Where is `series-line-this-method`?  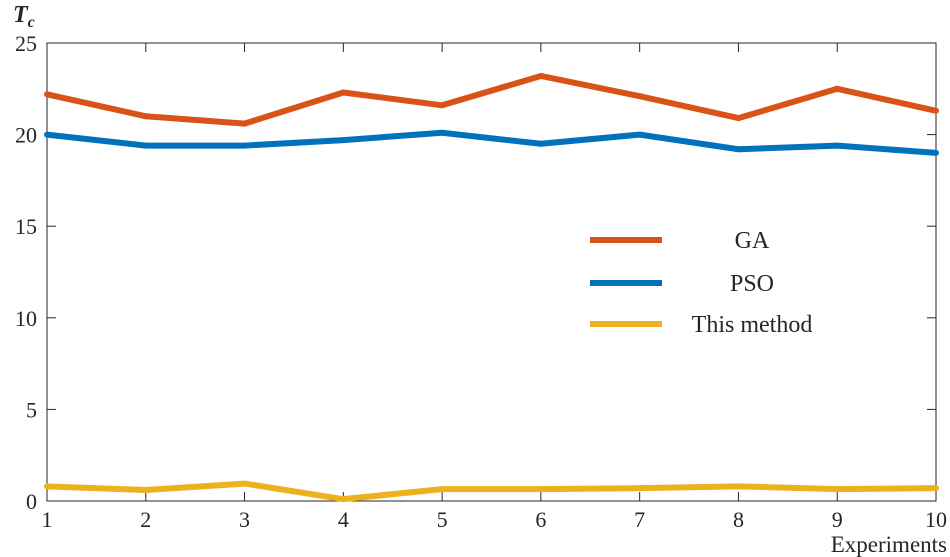
series-line-this-method is located at coordinates (491, 491).